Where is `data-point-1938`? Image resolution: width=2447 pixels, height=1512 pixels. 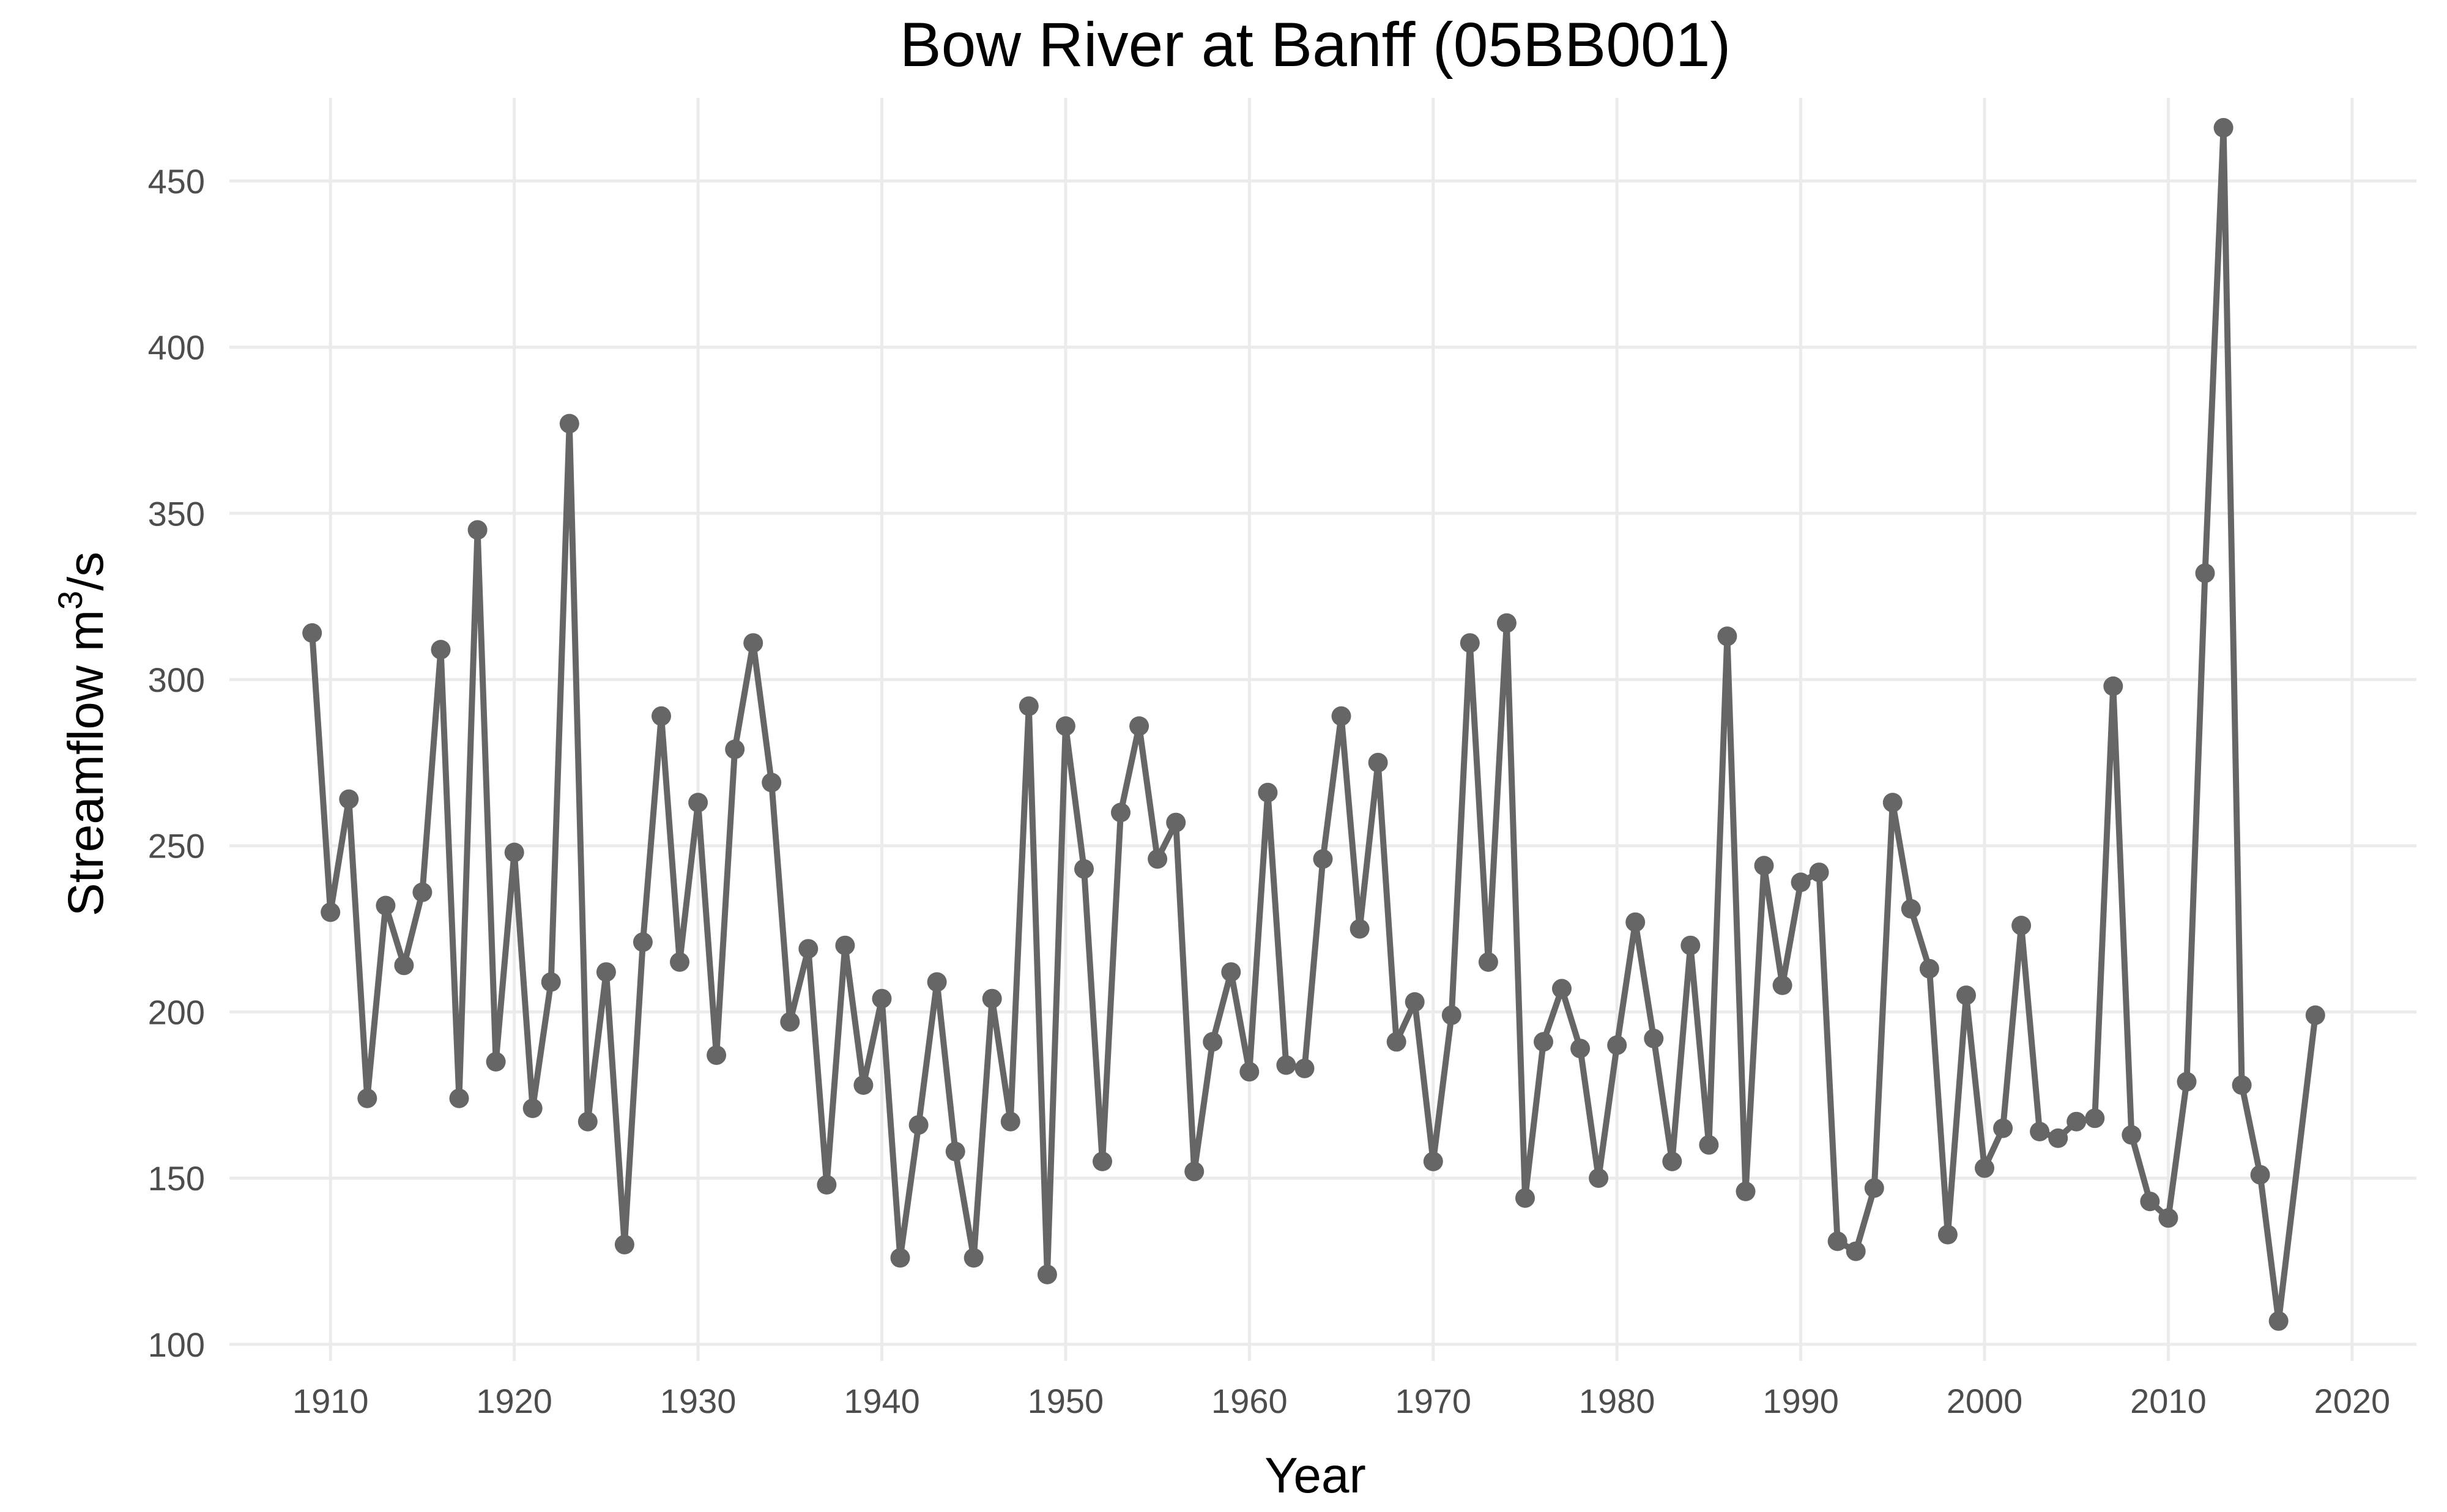 data-point-1938 is located at coordinates (845, 945).